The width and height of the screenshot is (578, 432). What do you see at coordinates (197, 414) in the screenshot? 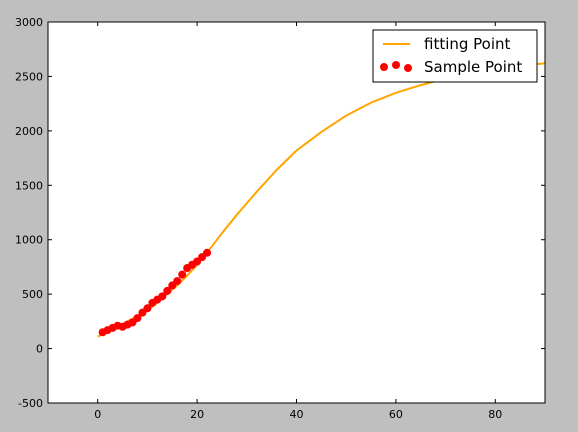
I see `x-tick-label: 20` at bounding box center [197, 414].